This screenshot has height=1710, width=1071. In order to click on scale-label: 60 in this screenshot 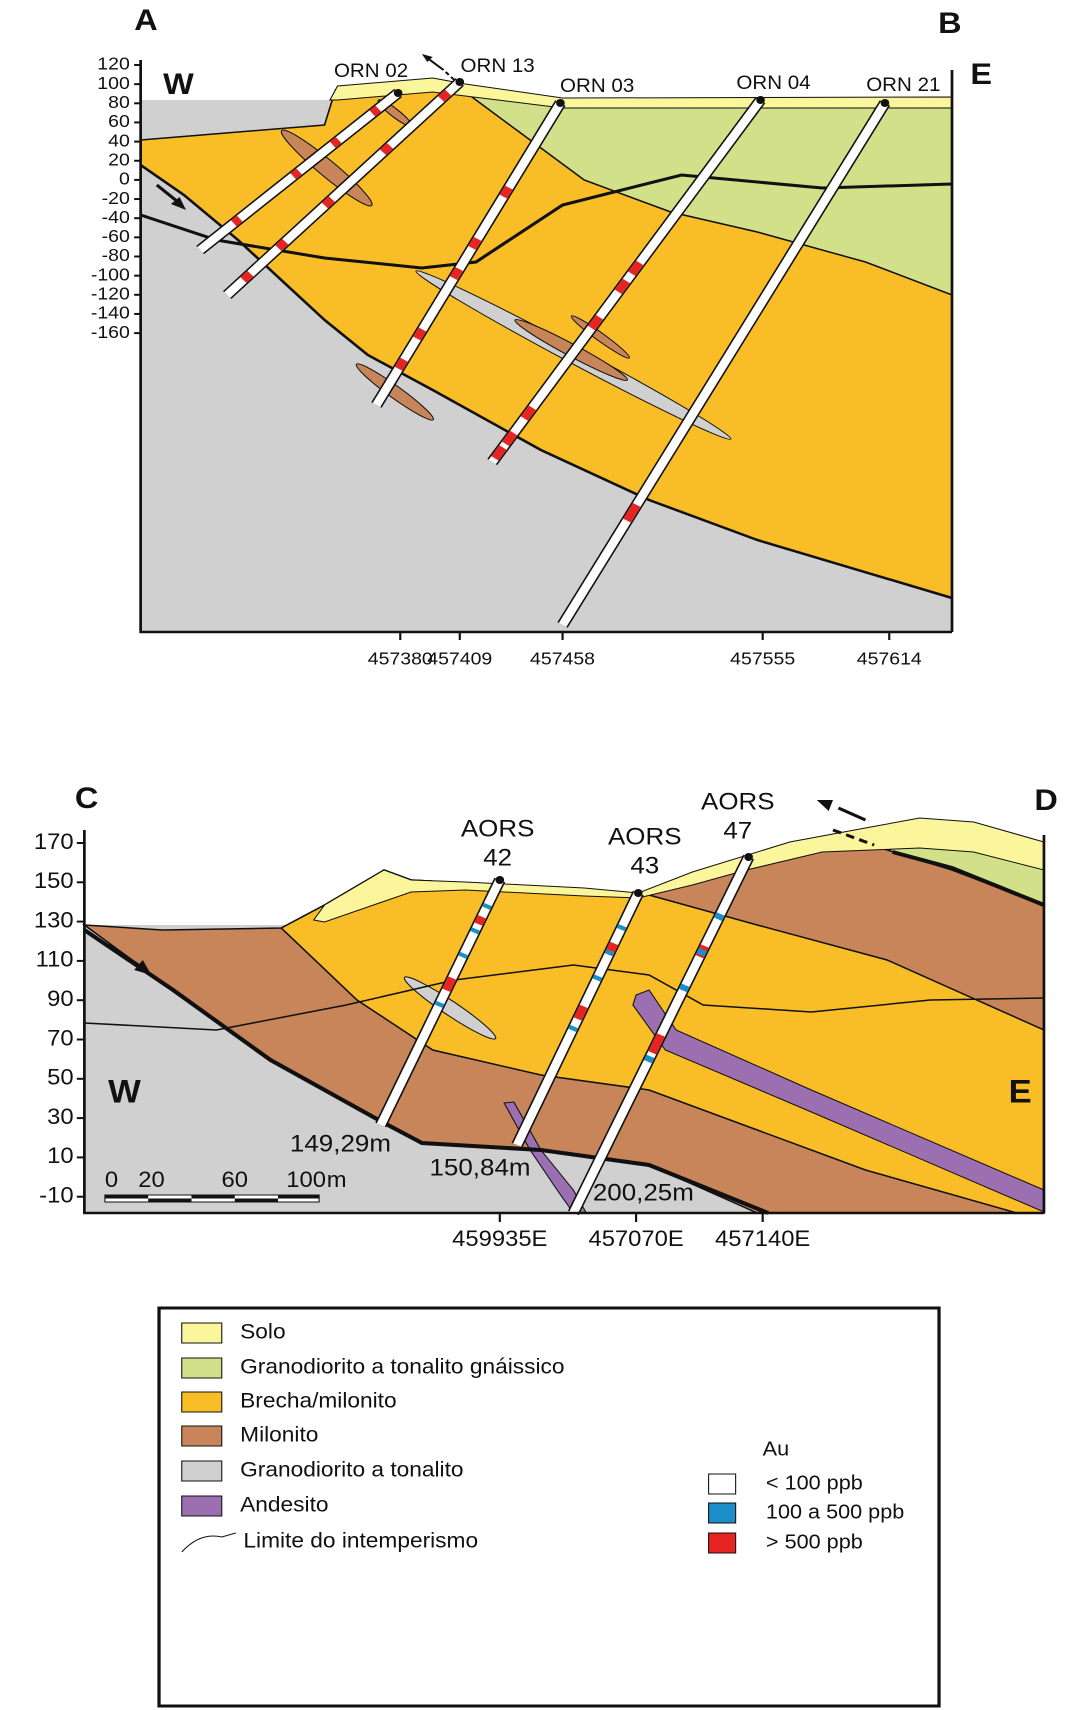, I will do `click(235, 1179)`.